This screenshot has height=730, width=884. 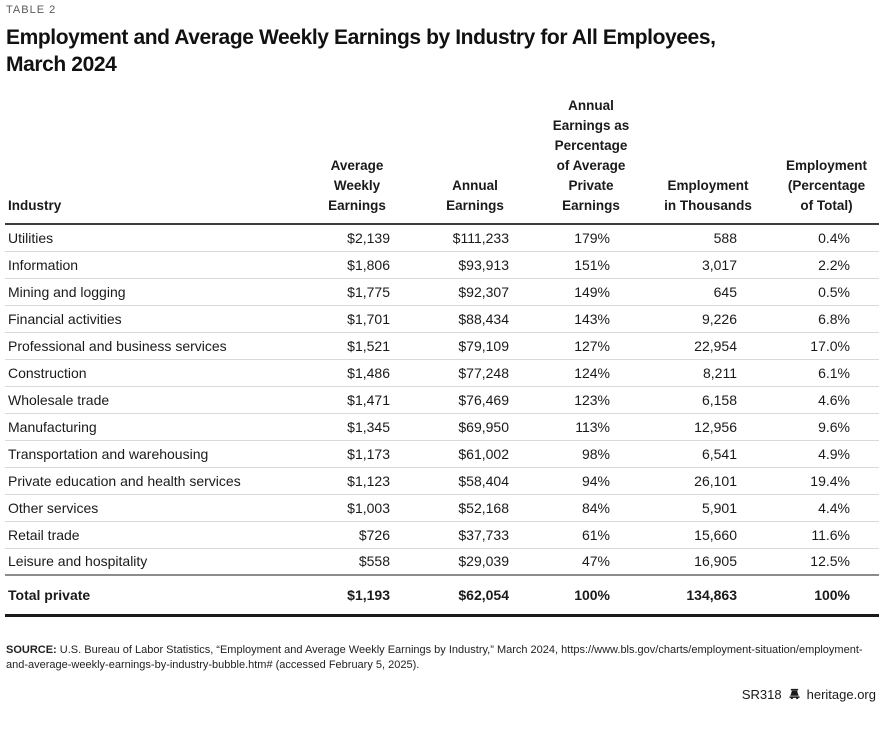 I want to click on industry-cell: Other services, so click(x=154, y=508).